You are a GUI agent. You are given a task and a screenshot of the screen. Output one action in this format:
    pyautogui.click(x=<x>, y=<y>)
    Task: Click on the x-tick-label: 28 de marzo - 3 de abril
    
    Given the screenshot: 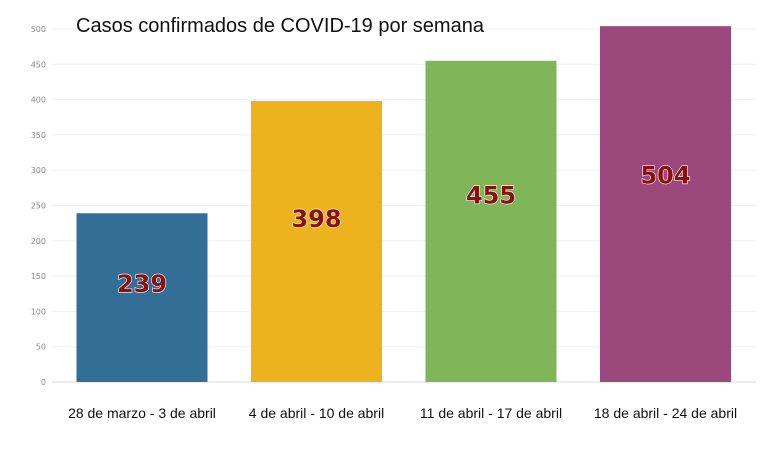 What is the action you would take?
    pyautogui.click(x=142, y=413)
    